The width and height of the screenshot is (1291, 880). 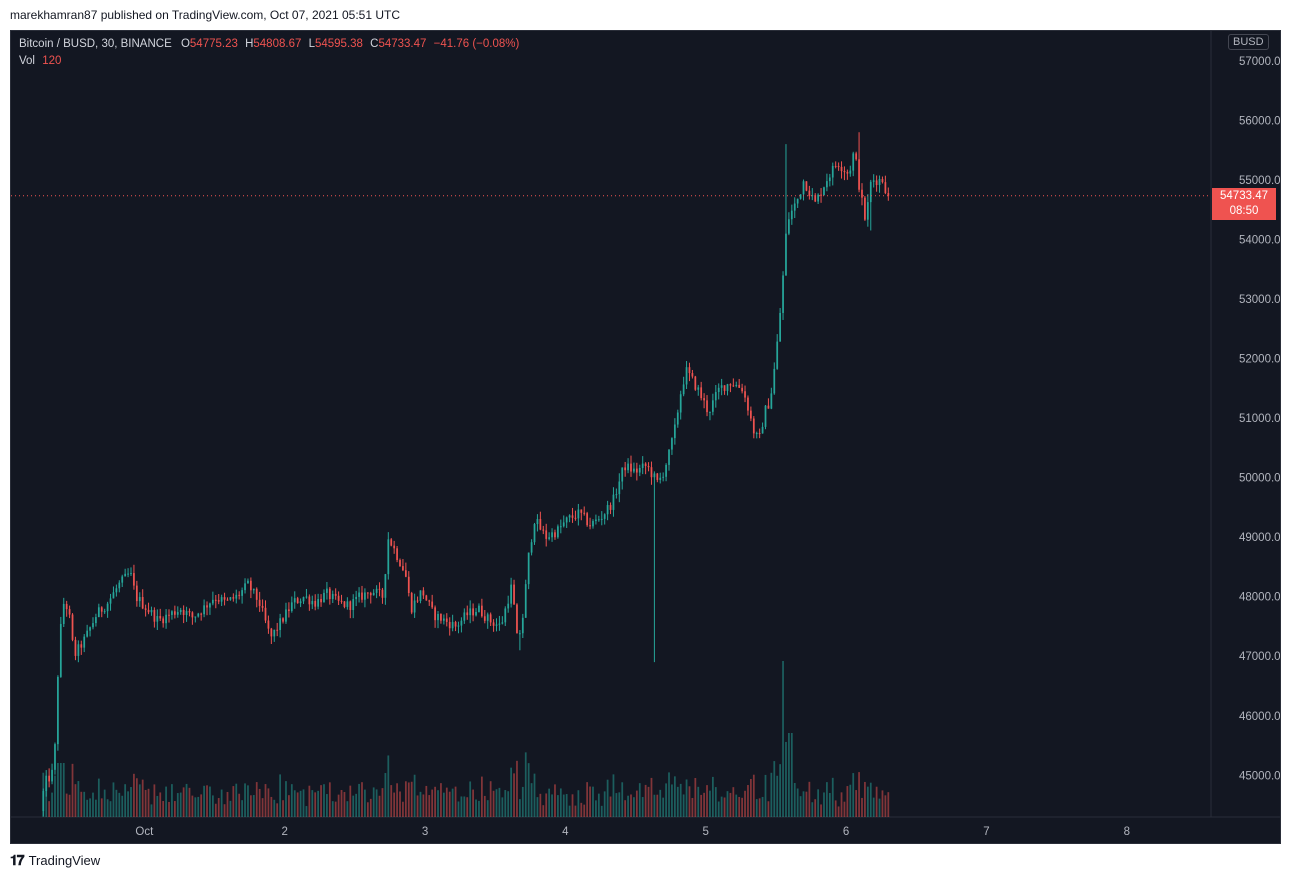 I want to click on symbol-title: Bitcoin / BUSD, 30, BINANCE, so click(x=95, y=44).